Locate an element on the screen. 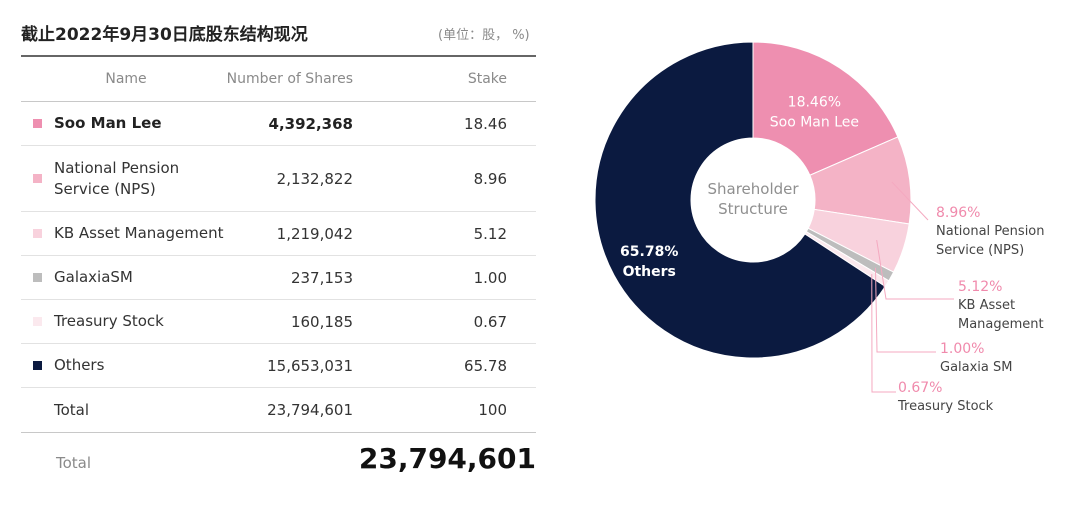 Image resolution: width=1080 pixels, height=520 pixels. slice-value-label-2: 5.12% is located at coordinates (980, 287).